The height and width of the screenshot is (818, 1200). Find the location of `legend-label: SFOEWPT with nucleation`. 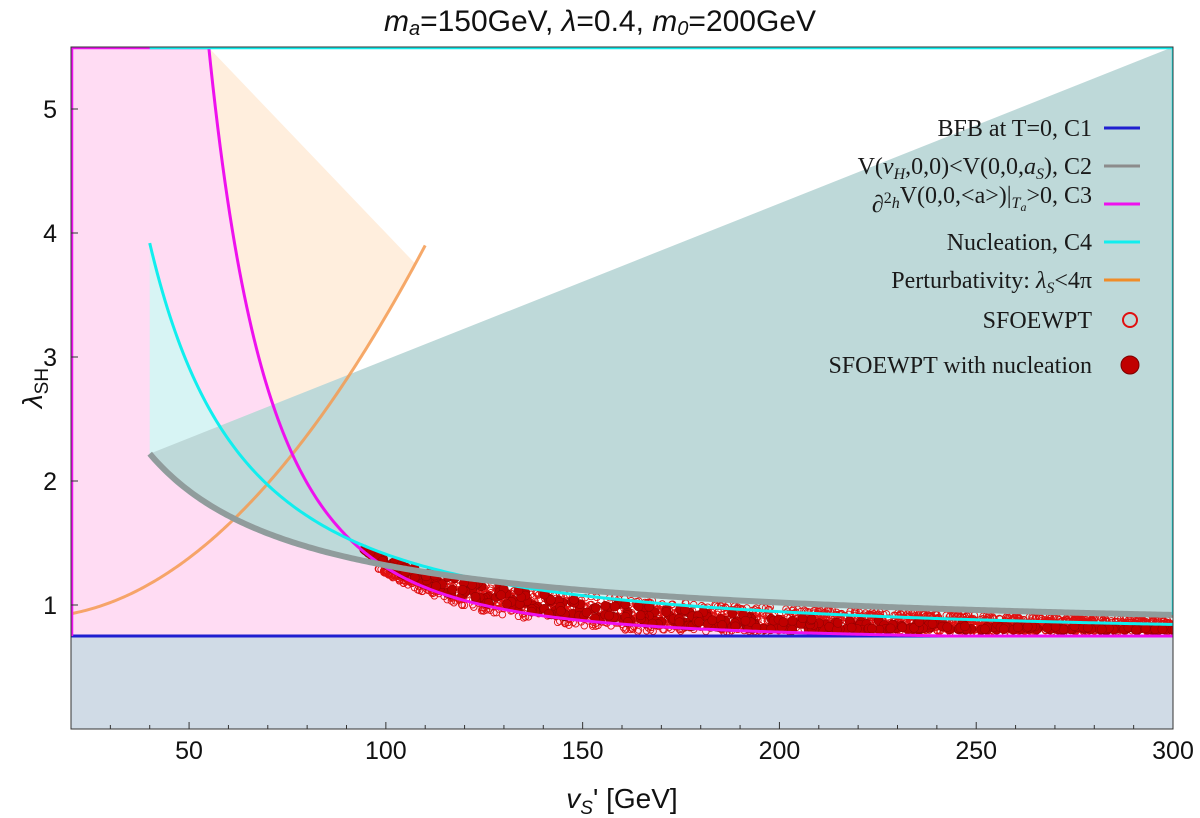

legend-label: SFOEWPT with nucleation is located at coordinates (960, 366).